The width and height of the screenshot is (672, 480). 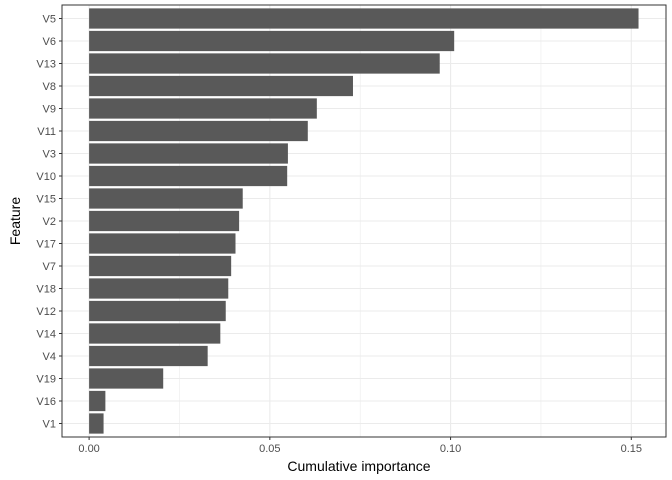 What do you see at coordinates (46, 312) in the screenshot?
I see `y-tick-label: V12` at bounding box center [46, 312].